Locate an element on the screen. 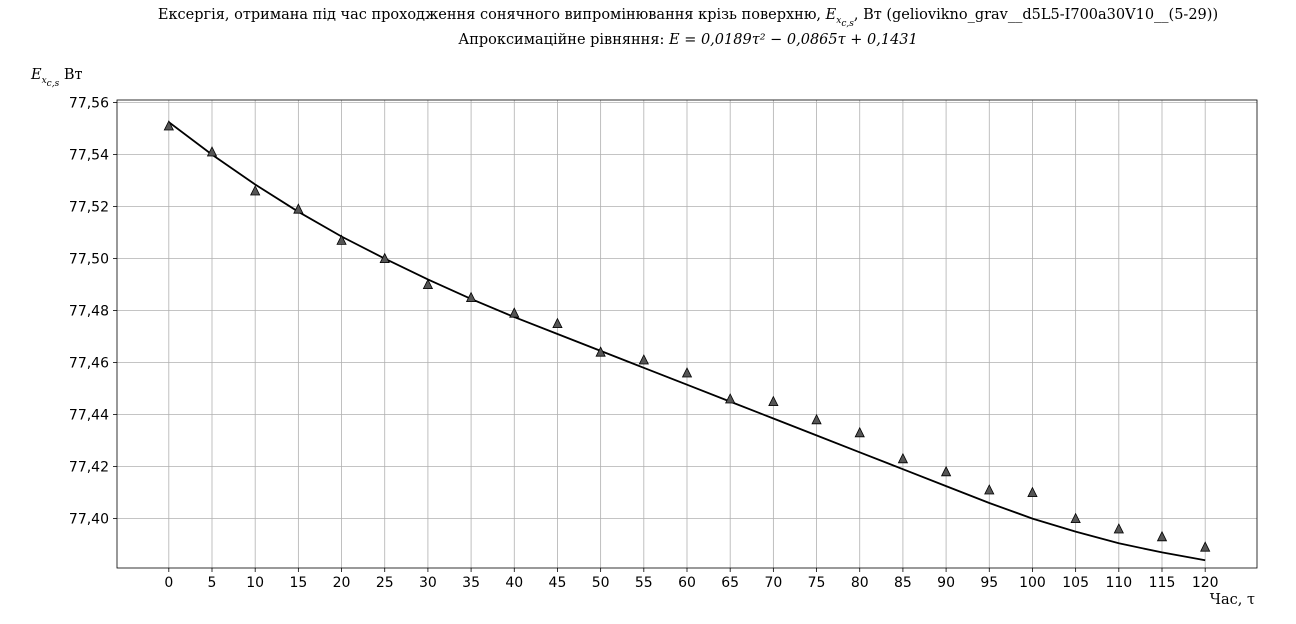 This screenshot has width=1296, height=624. x-tick-label: 55 is located at coordinates (644, 583).